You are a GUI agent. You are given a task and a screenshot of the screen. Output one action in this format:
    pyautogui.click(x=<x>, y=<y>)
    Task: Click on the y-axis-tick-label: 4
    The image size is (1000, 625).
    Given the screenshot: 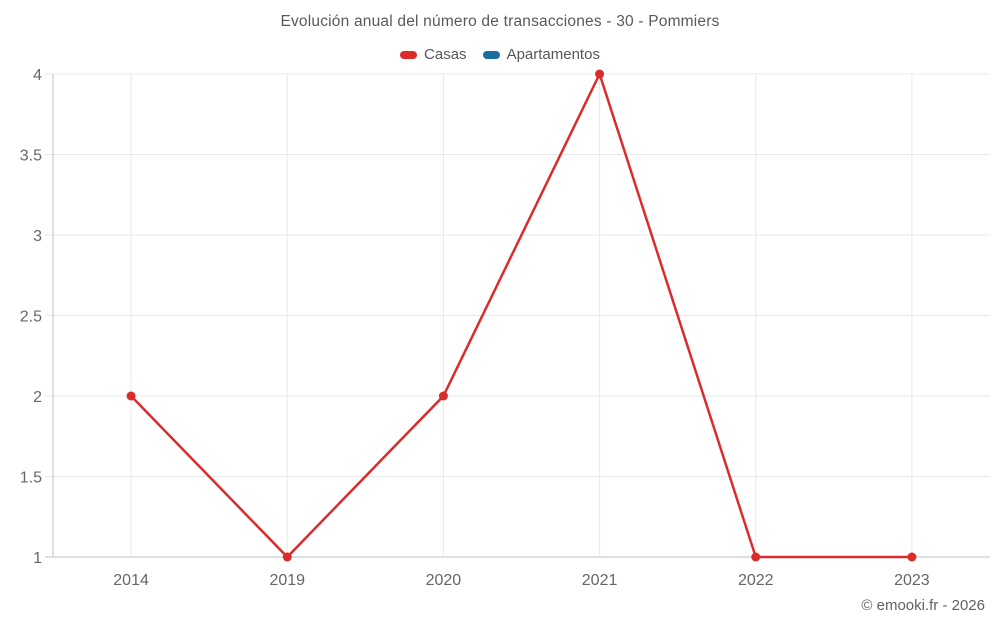 What is the action you would take?
    pyautogui.click(x=37, y=75)
    